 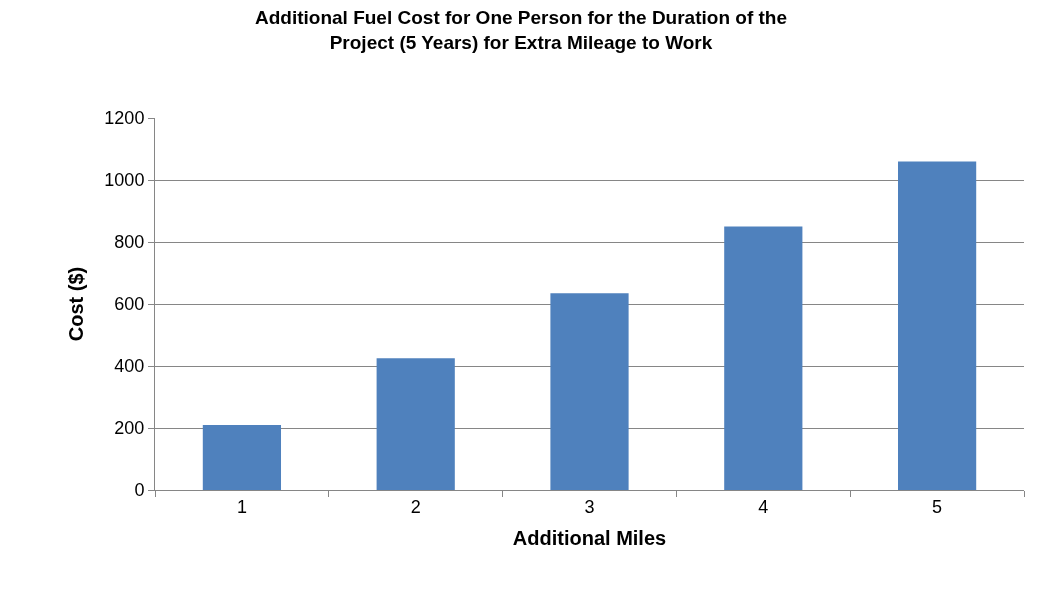 What do you see at coordinates (937, 506) in the screenshot?
I see `x-tick-label: 5` at bounding box center [937, 506].